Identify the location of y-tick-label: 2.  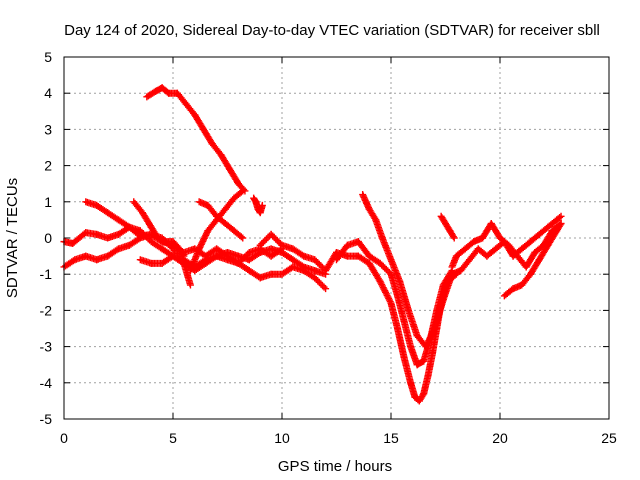
(48, 166).